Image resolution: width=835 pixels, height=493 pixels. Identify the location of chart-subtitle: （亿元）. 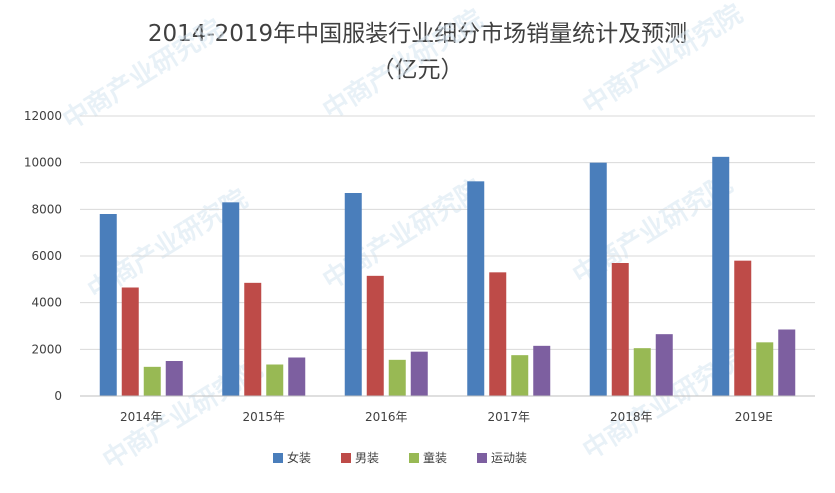
(417, 70).